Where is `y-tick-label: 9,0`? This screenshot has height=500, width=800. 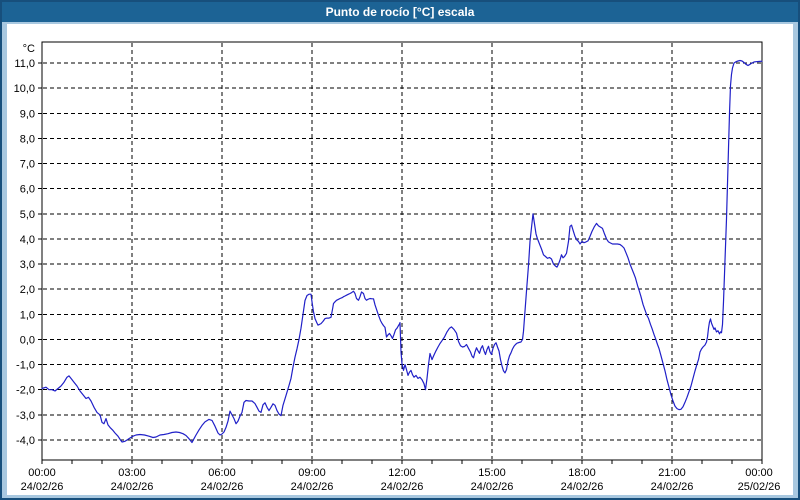
y-tick-label: 9,0 is located at coordinates (27, 114).